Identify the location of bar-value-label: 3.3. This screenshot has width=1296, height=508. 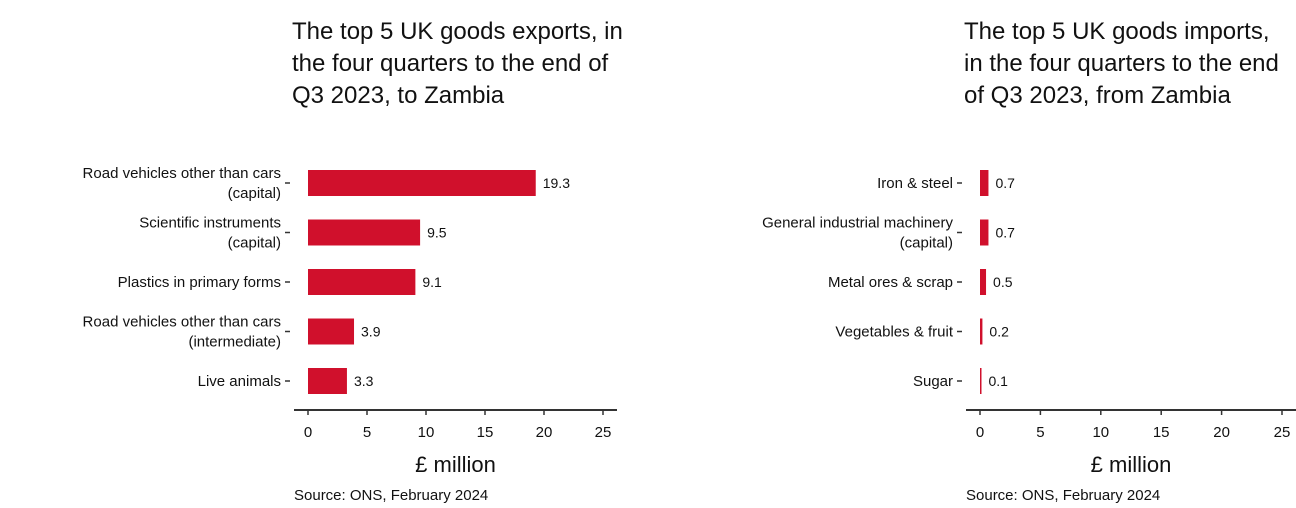
(364, 381).